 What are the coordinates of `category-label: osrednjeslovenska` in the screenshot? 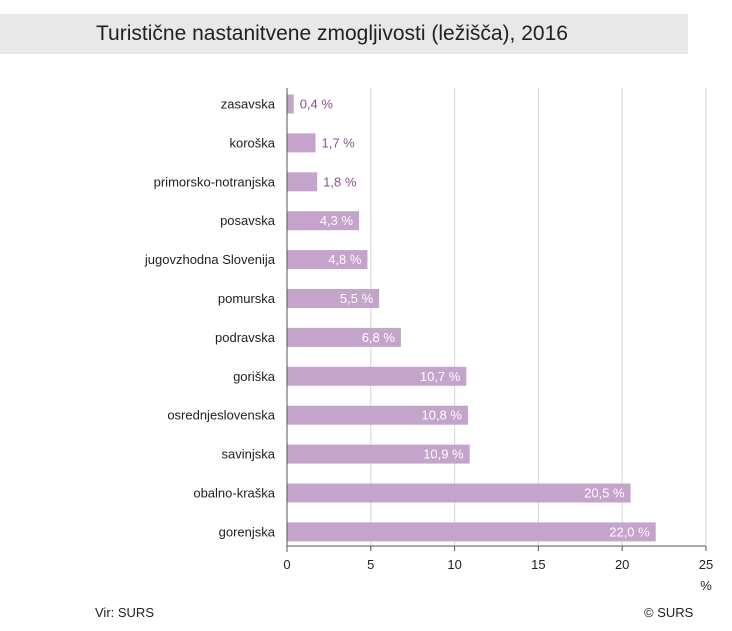 It's located at (221, 415).